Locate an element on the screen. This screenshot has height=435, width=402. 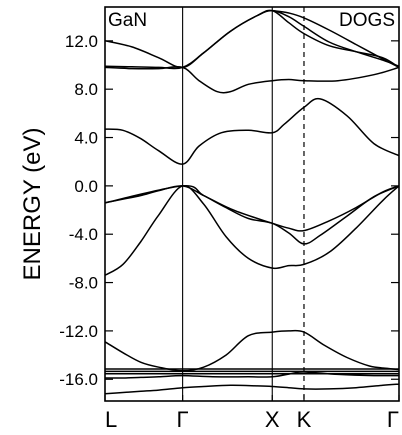
x-tick-label-1: L is located at coordinates (111, 418).